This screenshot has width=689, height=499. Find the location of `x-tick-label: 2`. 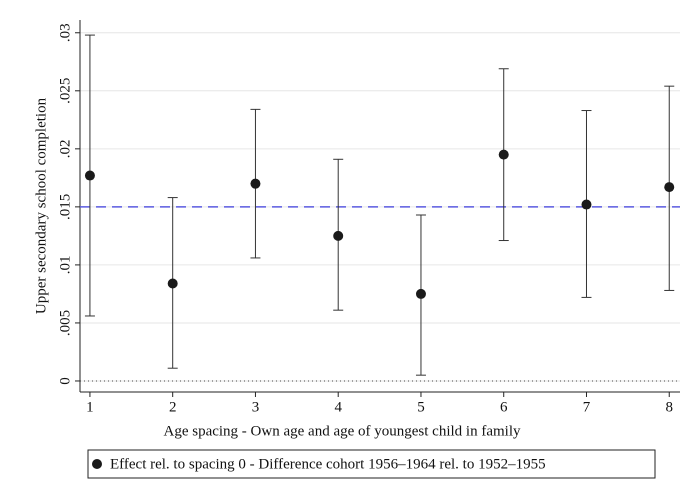

x-tick-label: 2 is located at coordinates (173, 407).